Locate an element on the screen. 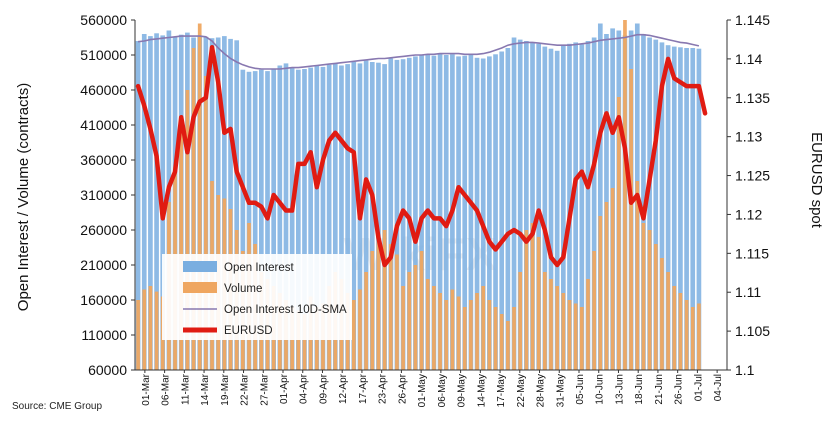 The image size is (825, 422). legend-swatch-volume is located at coordinates (200, 287).